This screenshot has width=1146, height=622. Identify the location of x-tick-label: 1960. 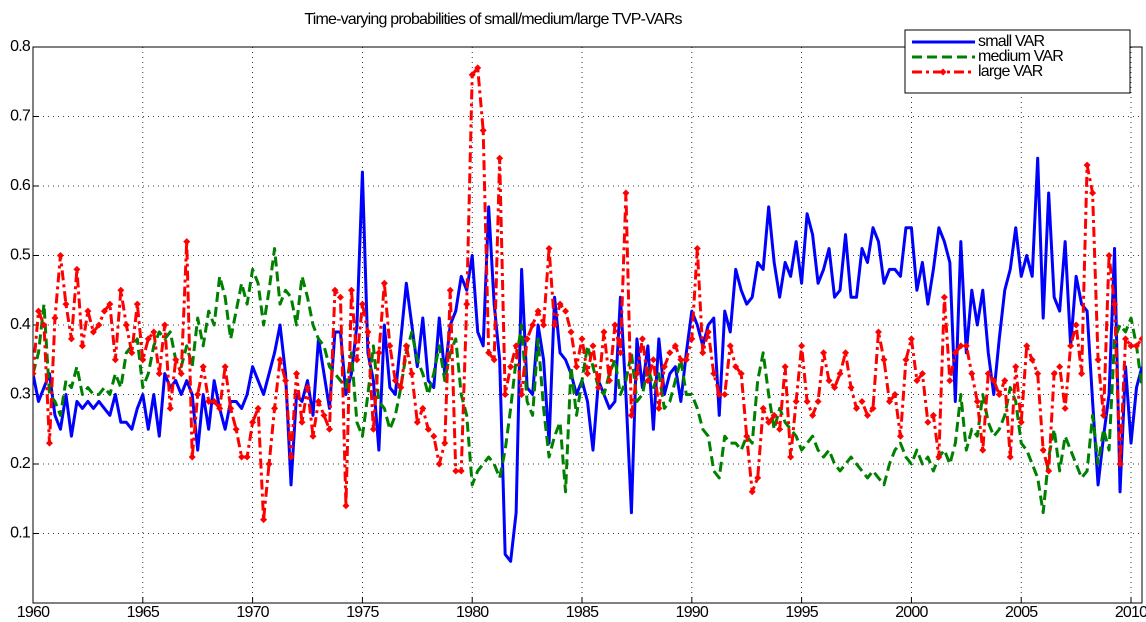
(33, 612).